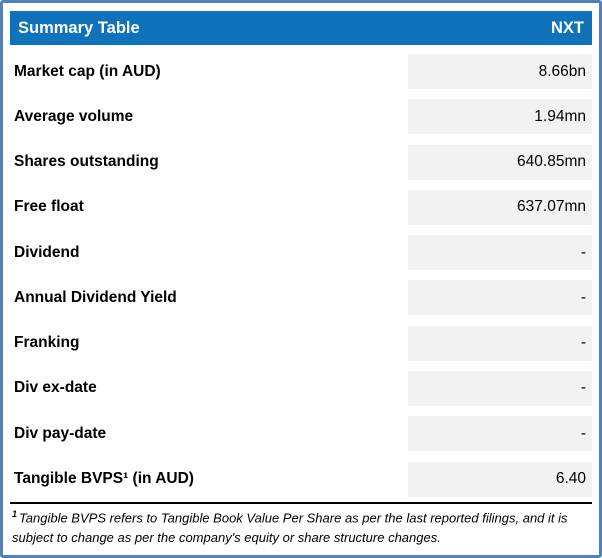  What do you see at coordinates (87, 71) in the screenshot?
I see `row-label: Market cap (in AUD)` at bounding box center [87, 71].